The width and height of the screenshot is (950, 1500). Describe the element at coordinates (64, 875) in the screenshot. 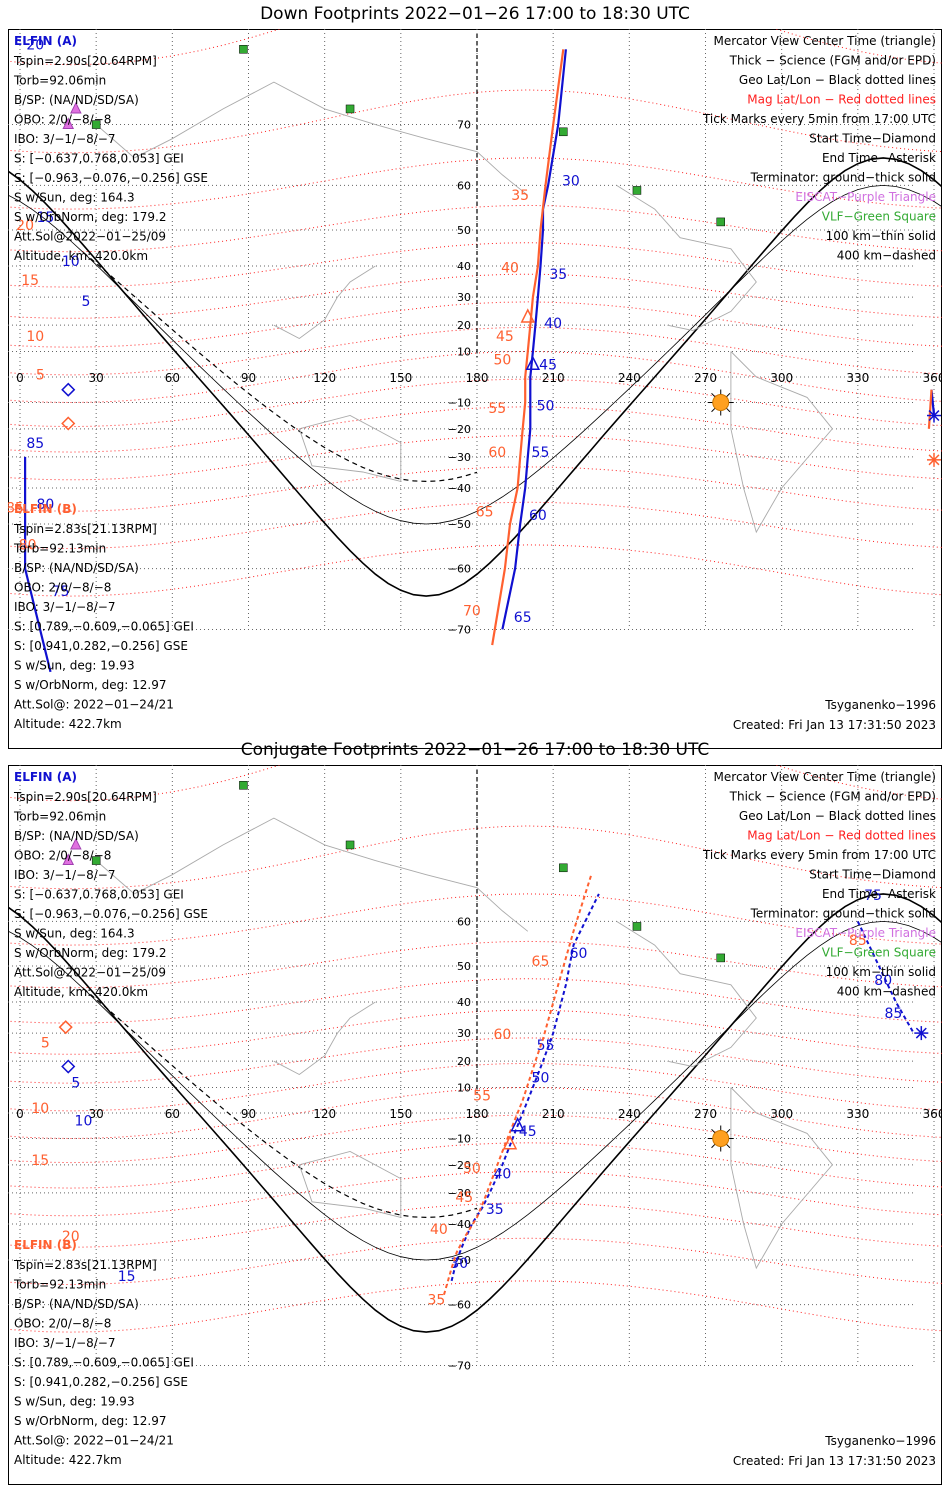

I see `elfin-a-info-line: IBO: 3/−1/−8/−7` at that location.